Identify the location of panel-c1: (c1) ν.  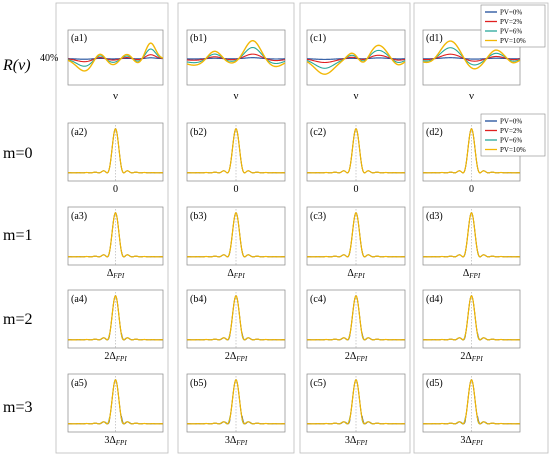
(356, 65).